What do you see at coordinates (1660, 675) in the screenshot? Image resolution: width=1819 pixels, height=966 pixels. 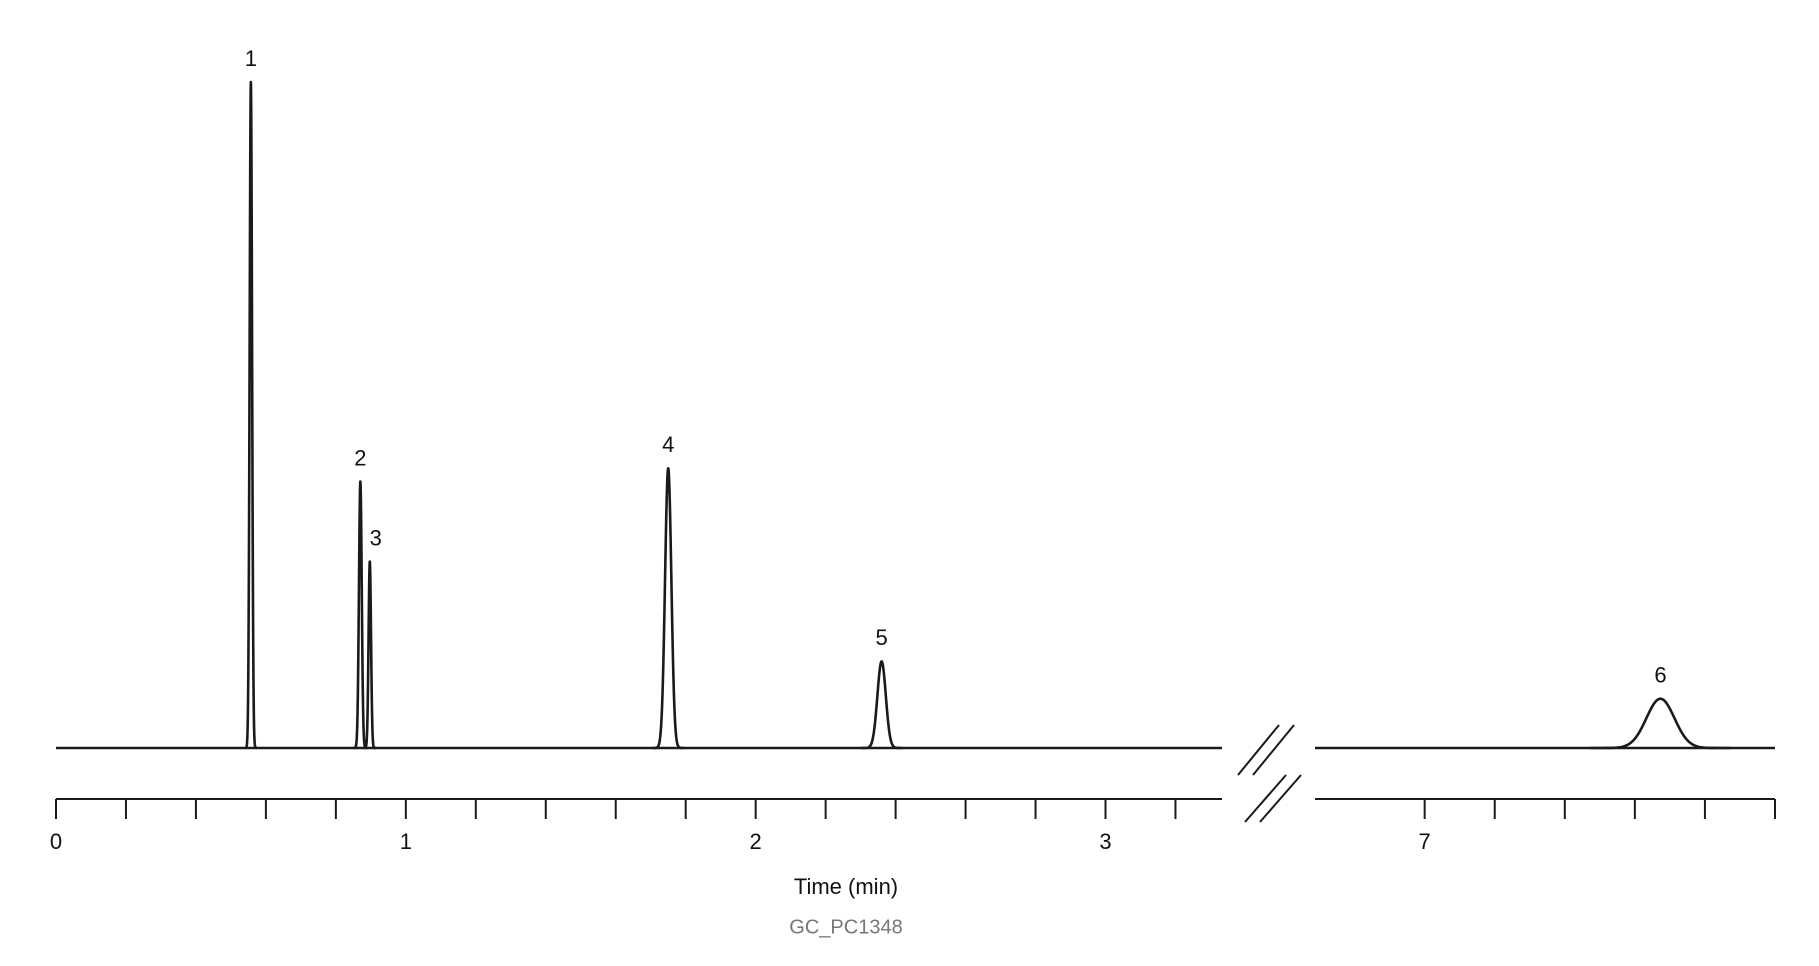 I see `peak-label: 6` at bounding box center [1660, 675].